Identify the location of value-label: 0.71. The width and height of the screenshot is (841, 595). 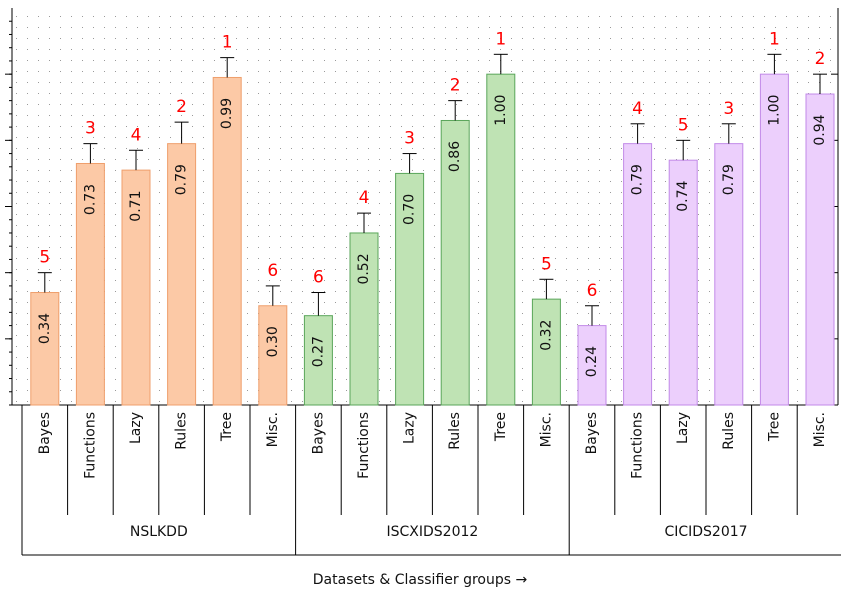
(136, 206).